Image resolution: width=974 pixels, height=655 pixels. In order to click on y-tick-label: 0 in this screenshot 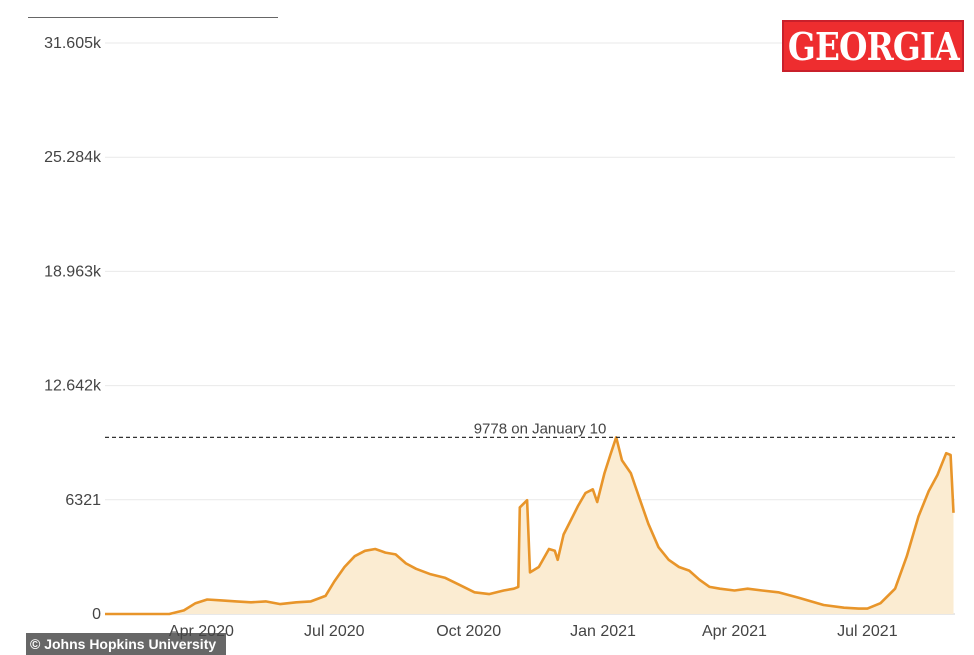, I will do `click(96, 614)`.